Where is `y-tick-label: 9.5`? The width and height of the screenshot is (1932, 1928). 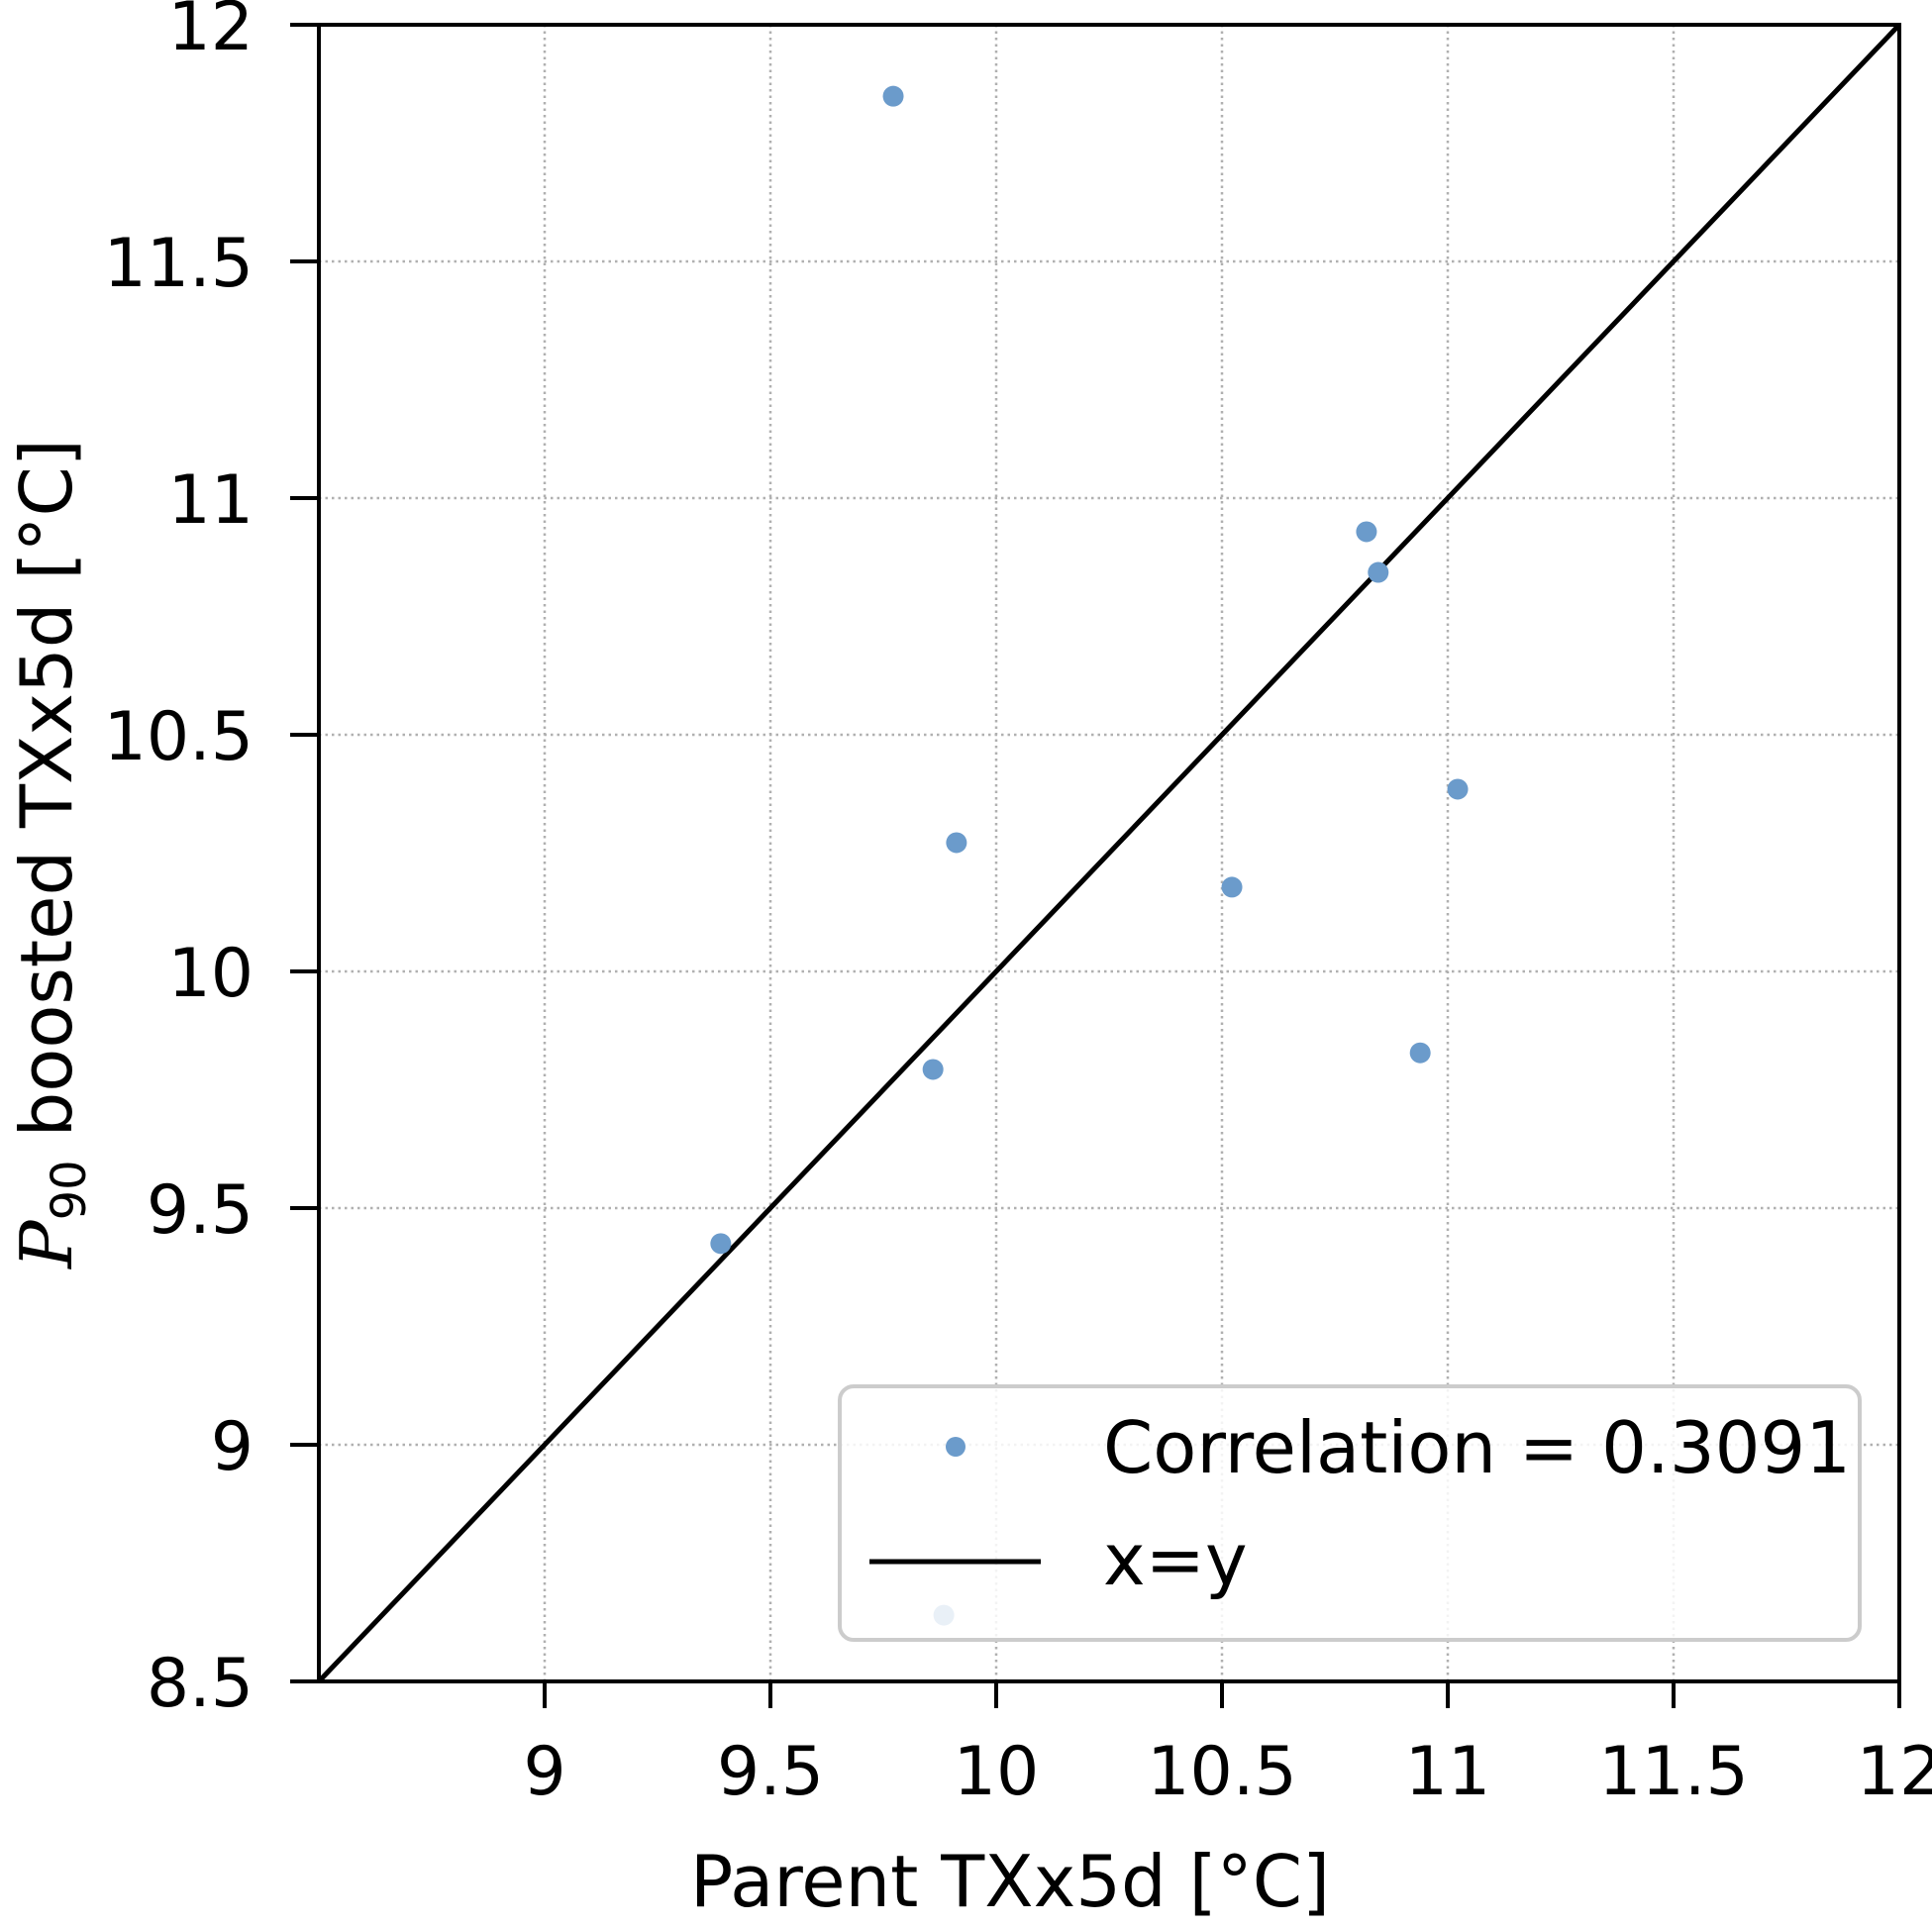
y-tick-label: 9.5 is located at coordinates (200, 1210).